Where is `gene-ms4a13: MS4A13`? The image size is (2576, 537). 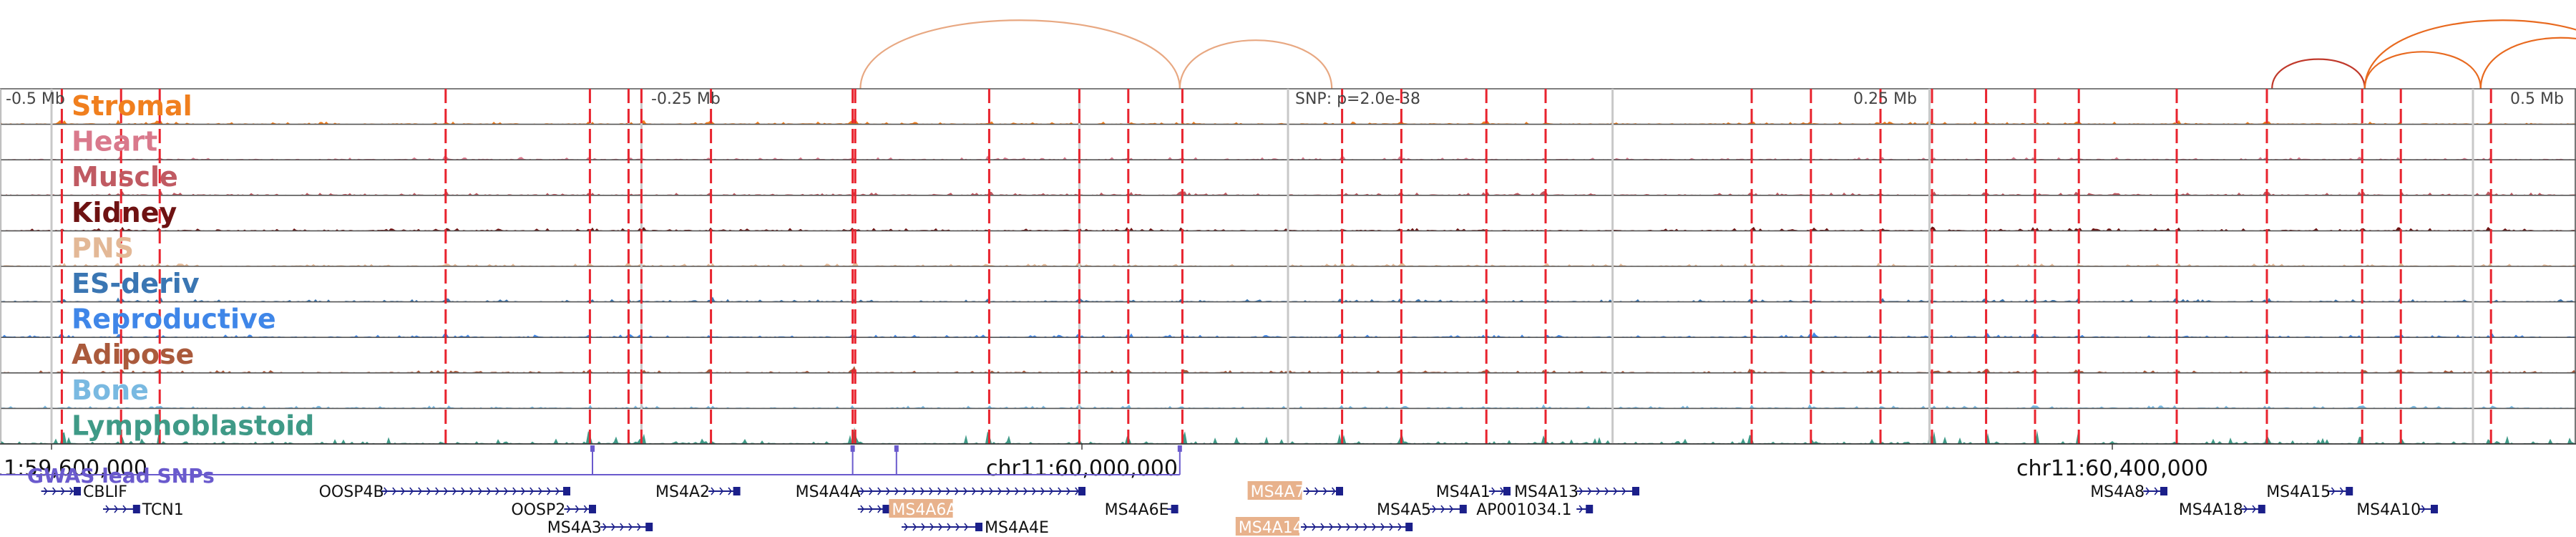
gene-ms4a13: MS4A13 is located at coordinates (1576, 492).